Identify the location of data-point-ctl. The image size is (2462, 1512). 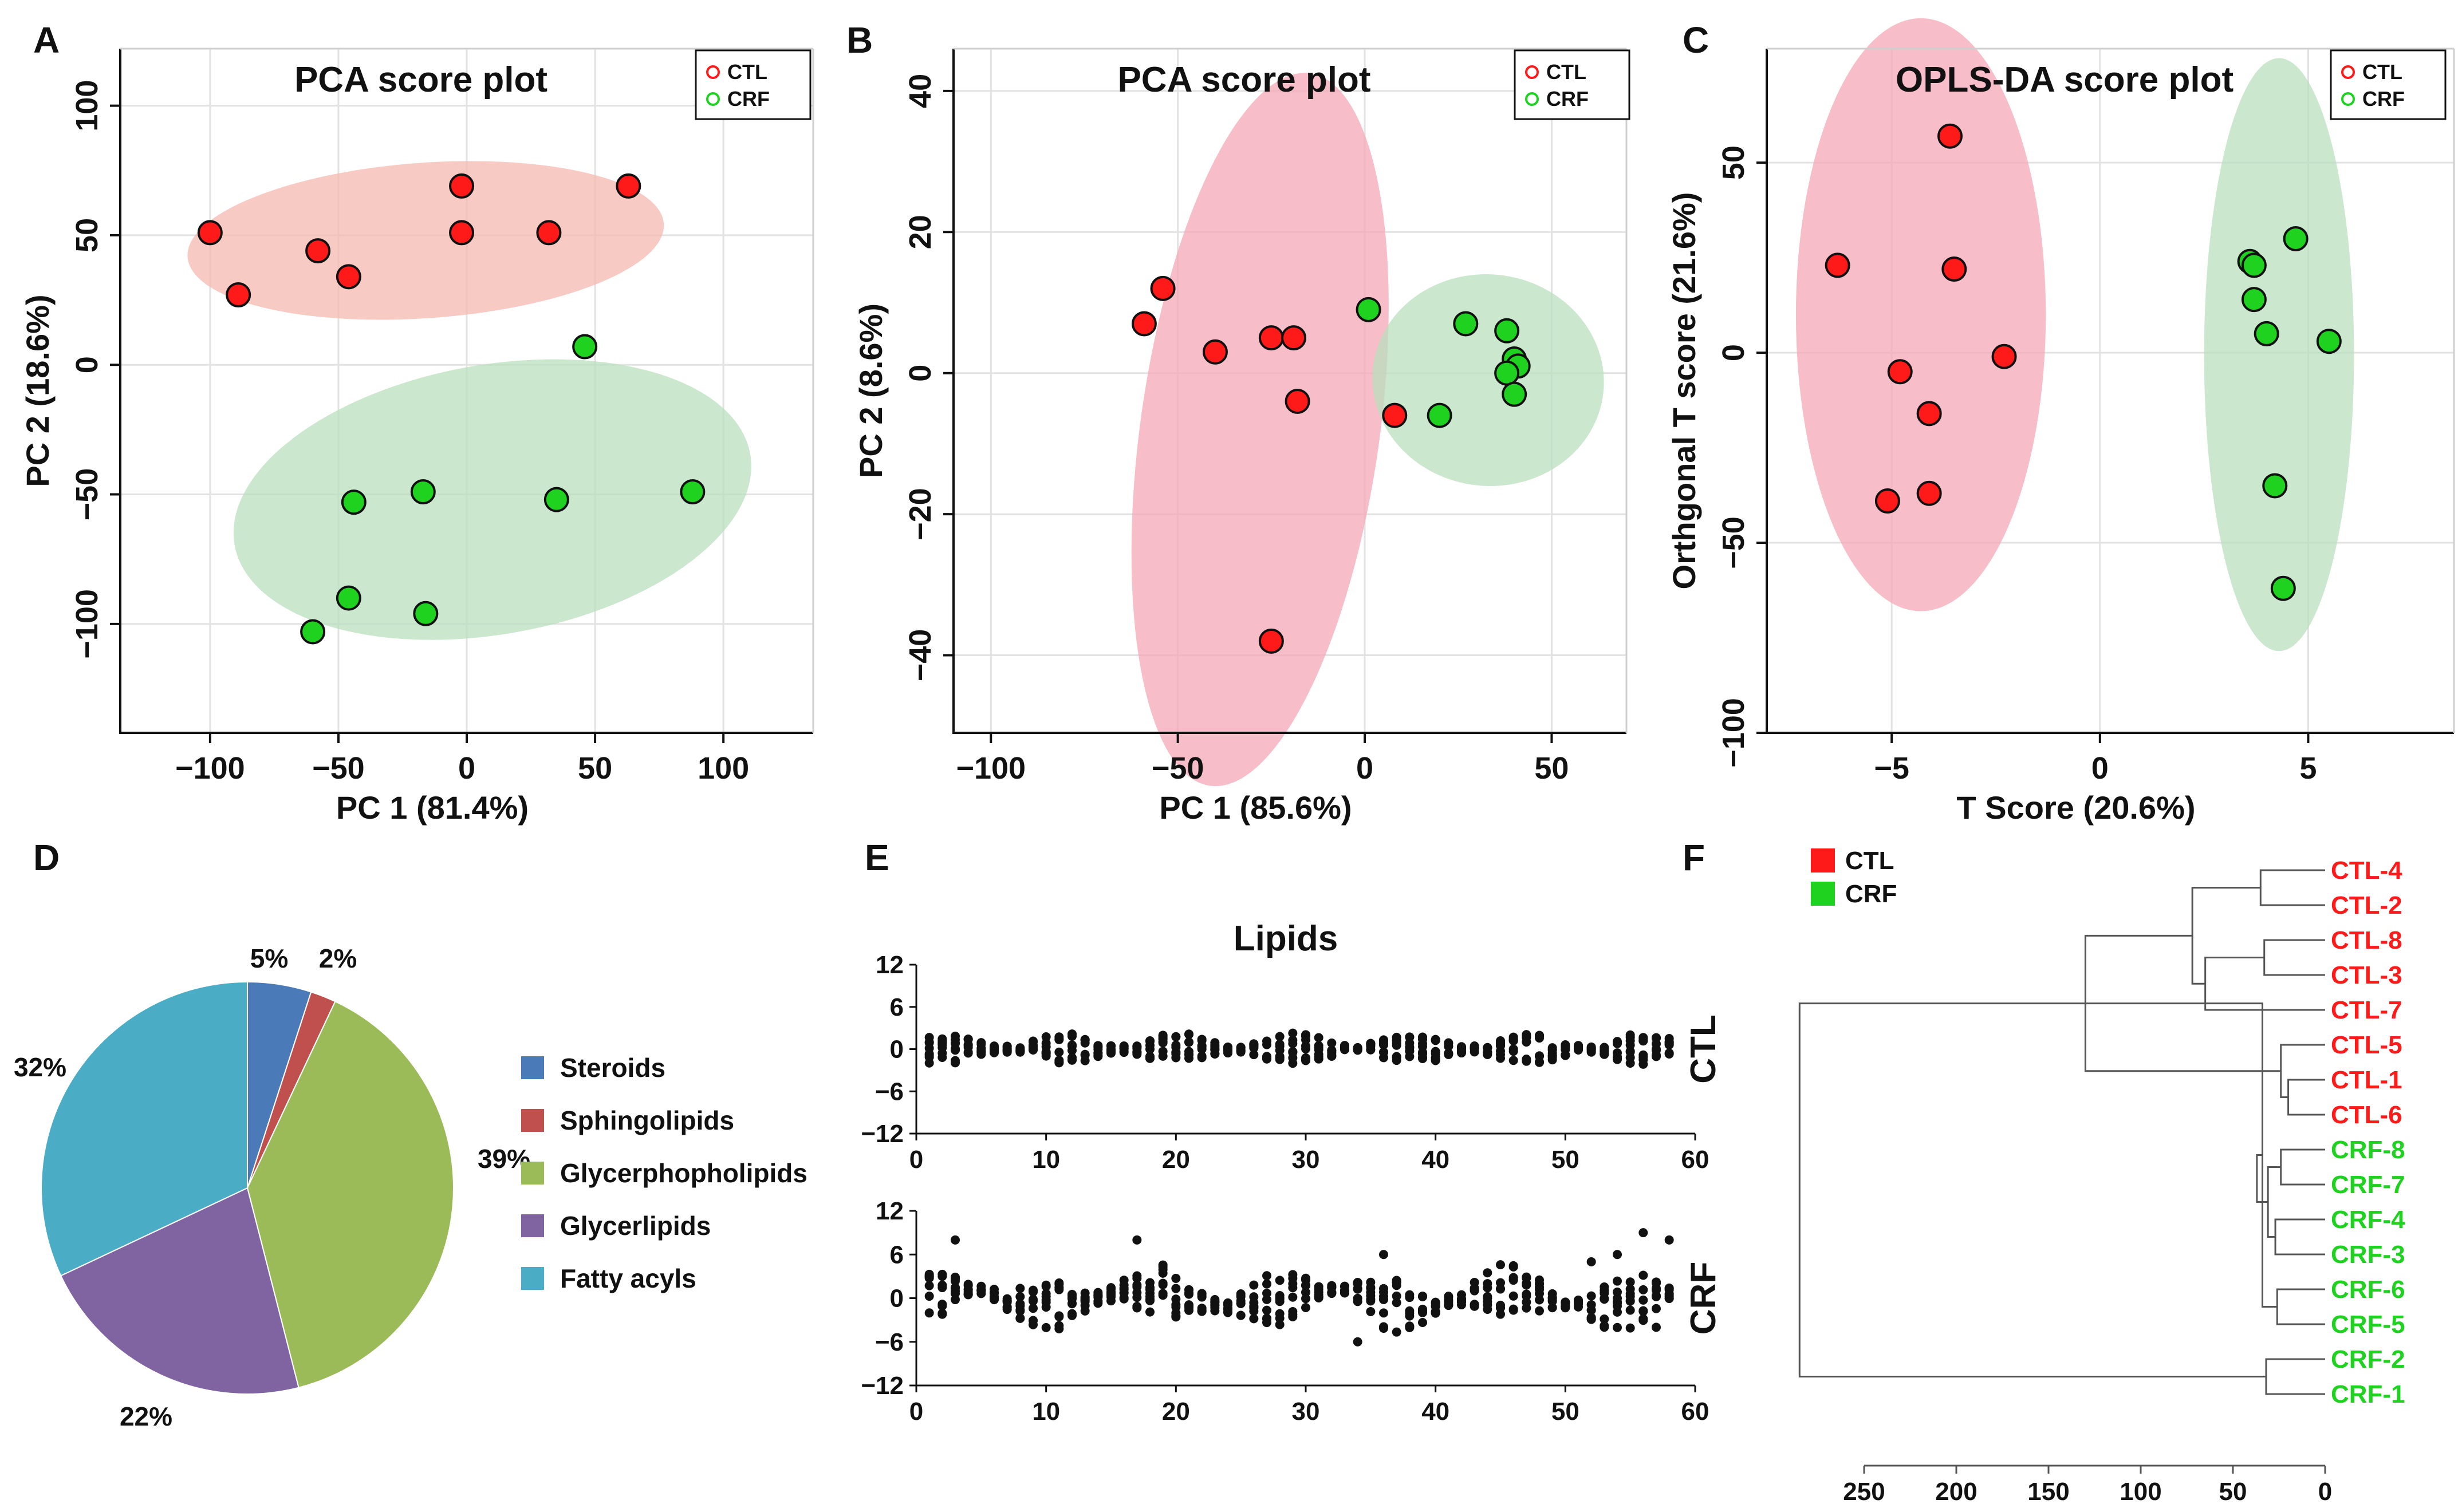
(1887, 501).